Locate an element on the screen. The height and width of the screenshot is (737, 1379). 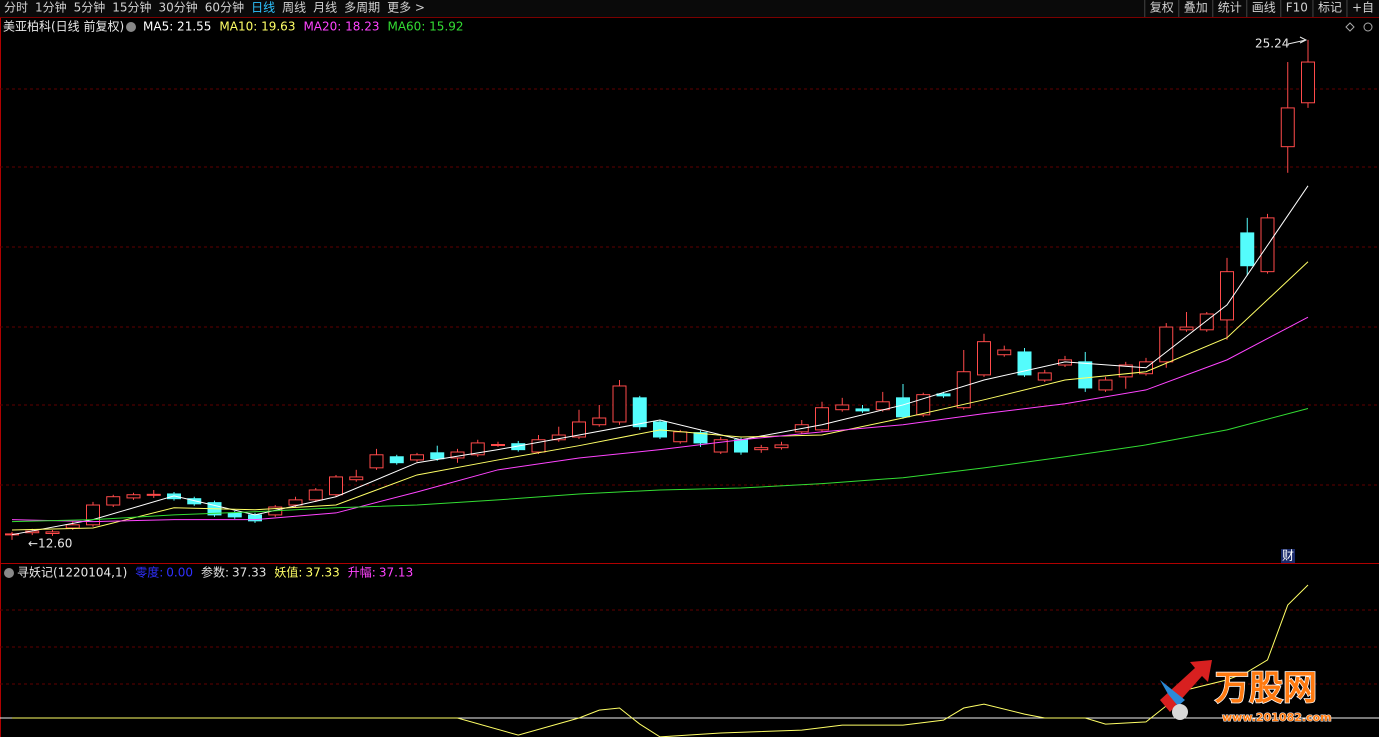
watermark-url: www.201082.com is located at coordinates (1277, 717).